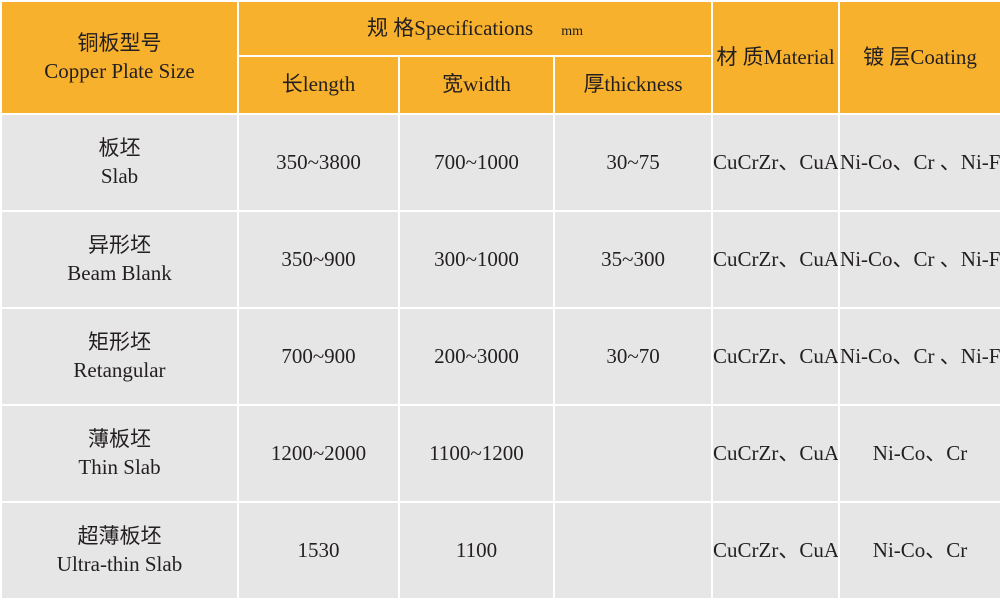  I want to click on header-cell: 规 格Specifications mm, so click(475, 28).